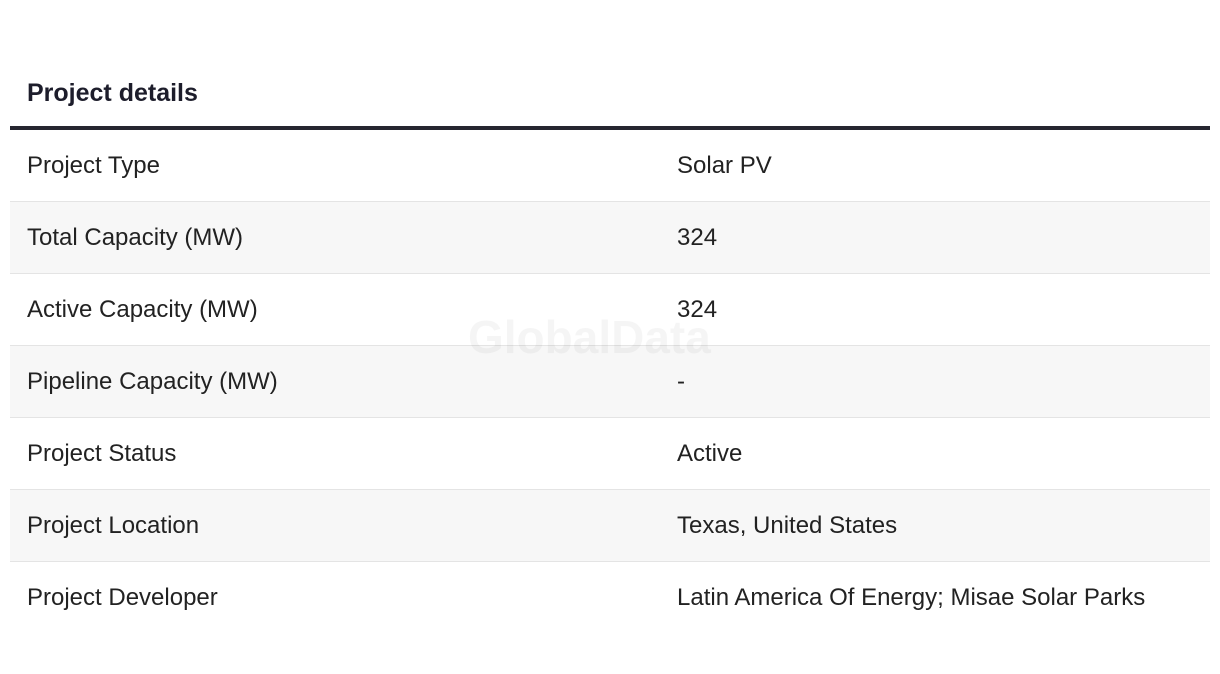 The image size is (1220, 674). What do you see at coordinates (113, 525) in the screenshot?
I see `row-label: Project Location` at bounding box center [113, 525].